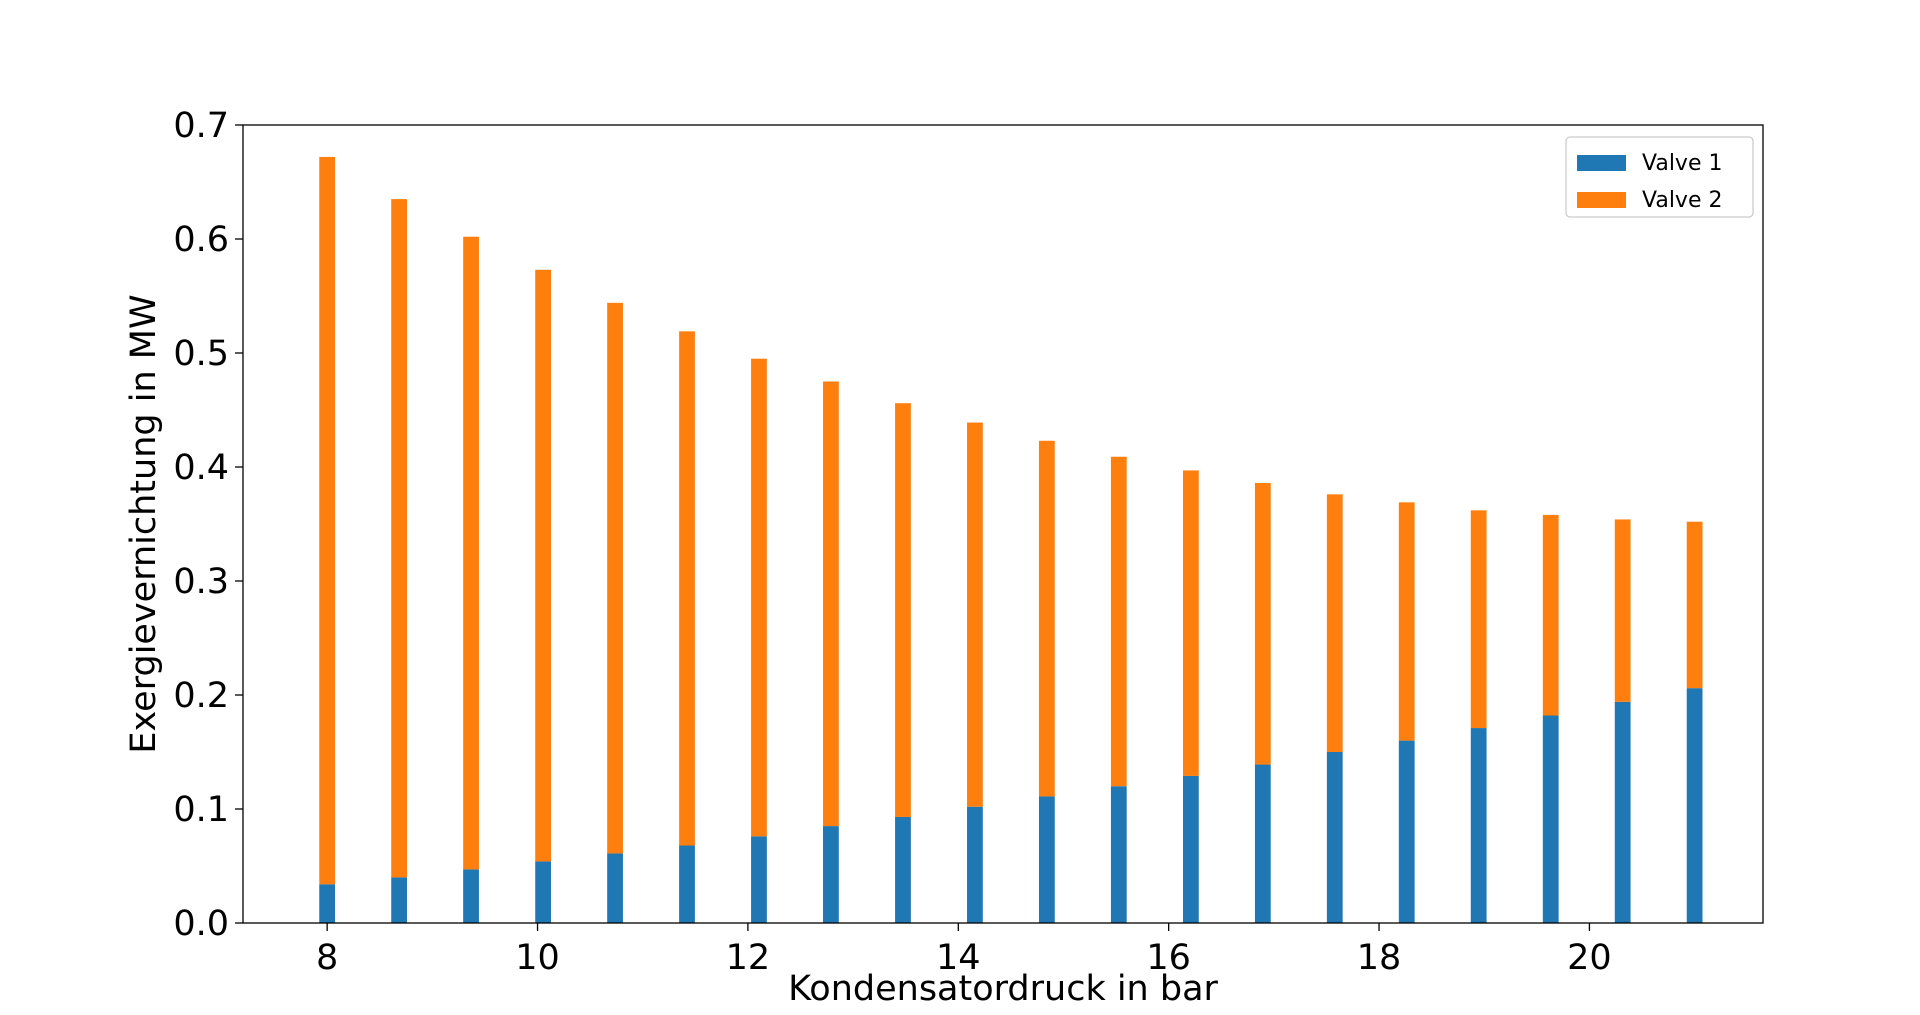 This screenshot has width=1920, height=1015. What do you see at coordinates (1682, 163) in the screenshot?
I see `legend-label: Valve 1` at bounding box center [1682, 163].